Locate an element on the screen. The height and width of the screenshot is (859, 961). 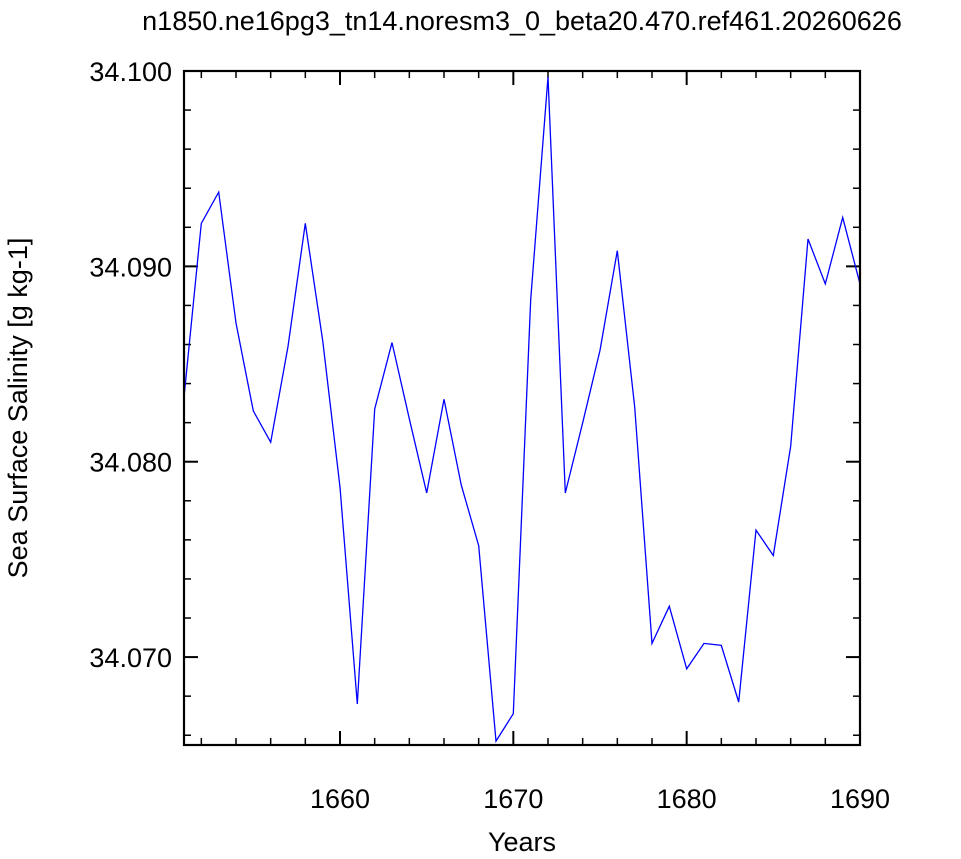
x-axis-label: Years is located at coordinates (522, 842).